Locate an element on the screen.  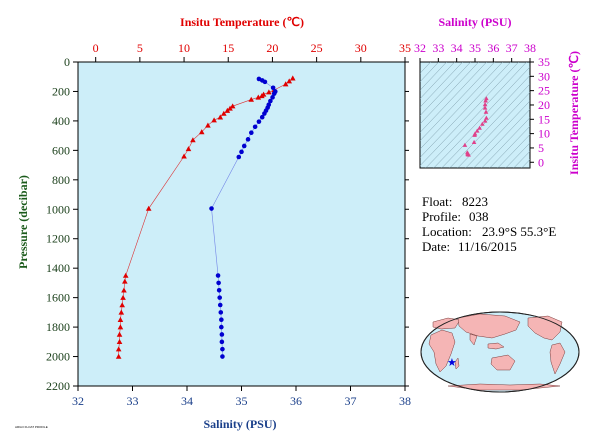
y-tick-label: 600 is located at coordinates (61, 150).